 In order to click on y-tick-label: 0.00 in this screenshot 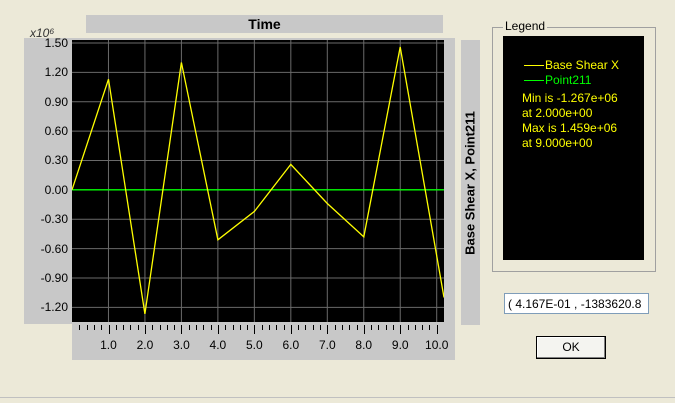, I will do `click(56, 189)`.